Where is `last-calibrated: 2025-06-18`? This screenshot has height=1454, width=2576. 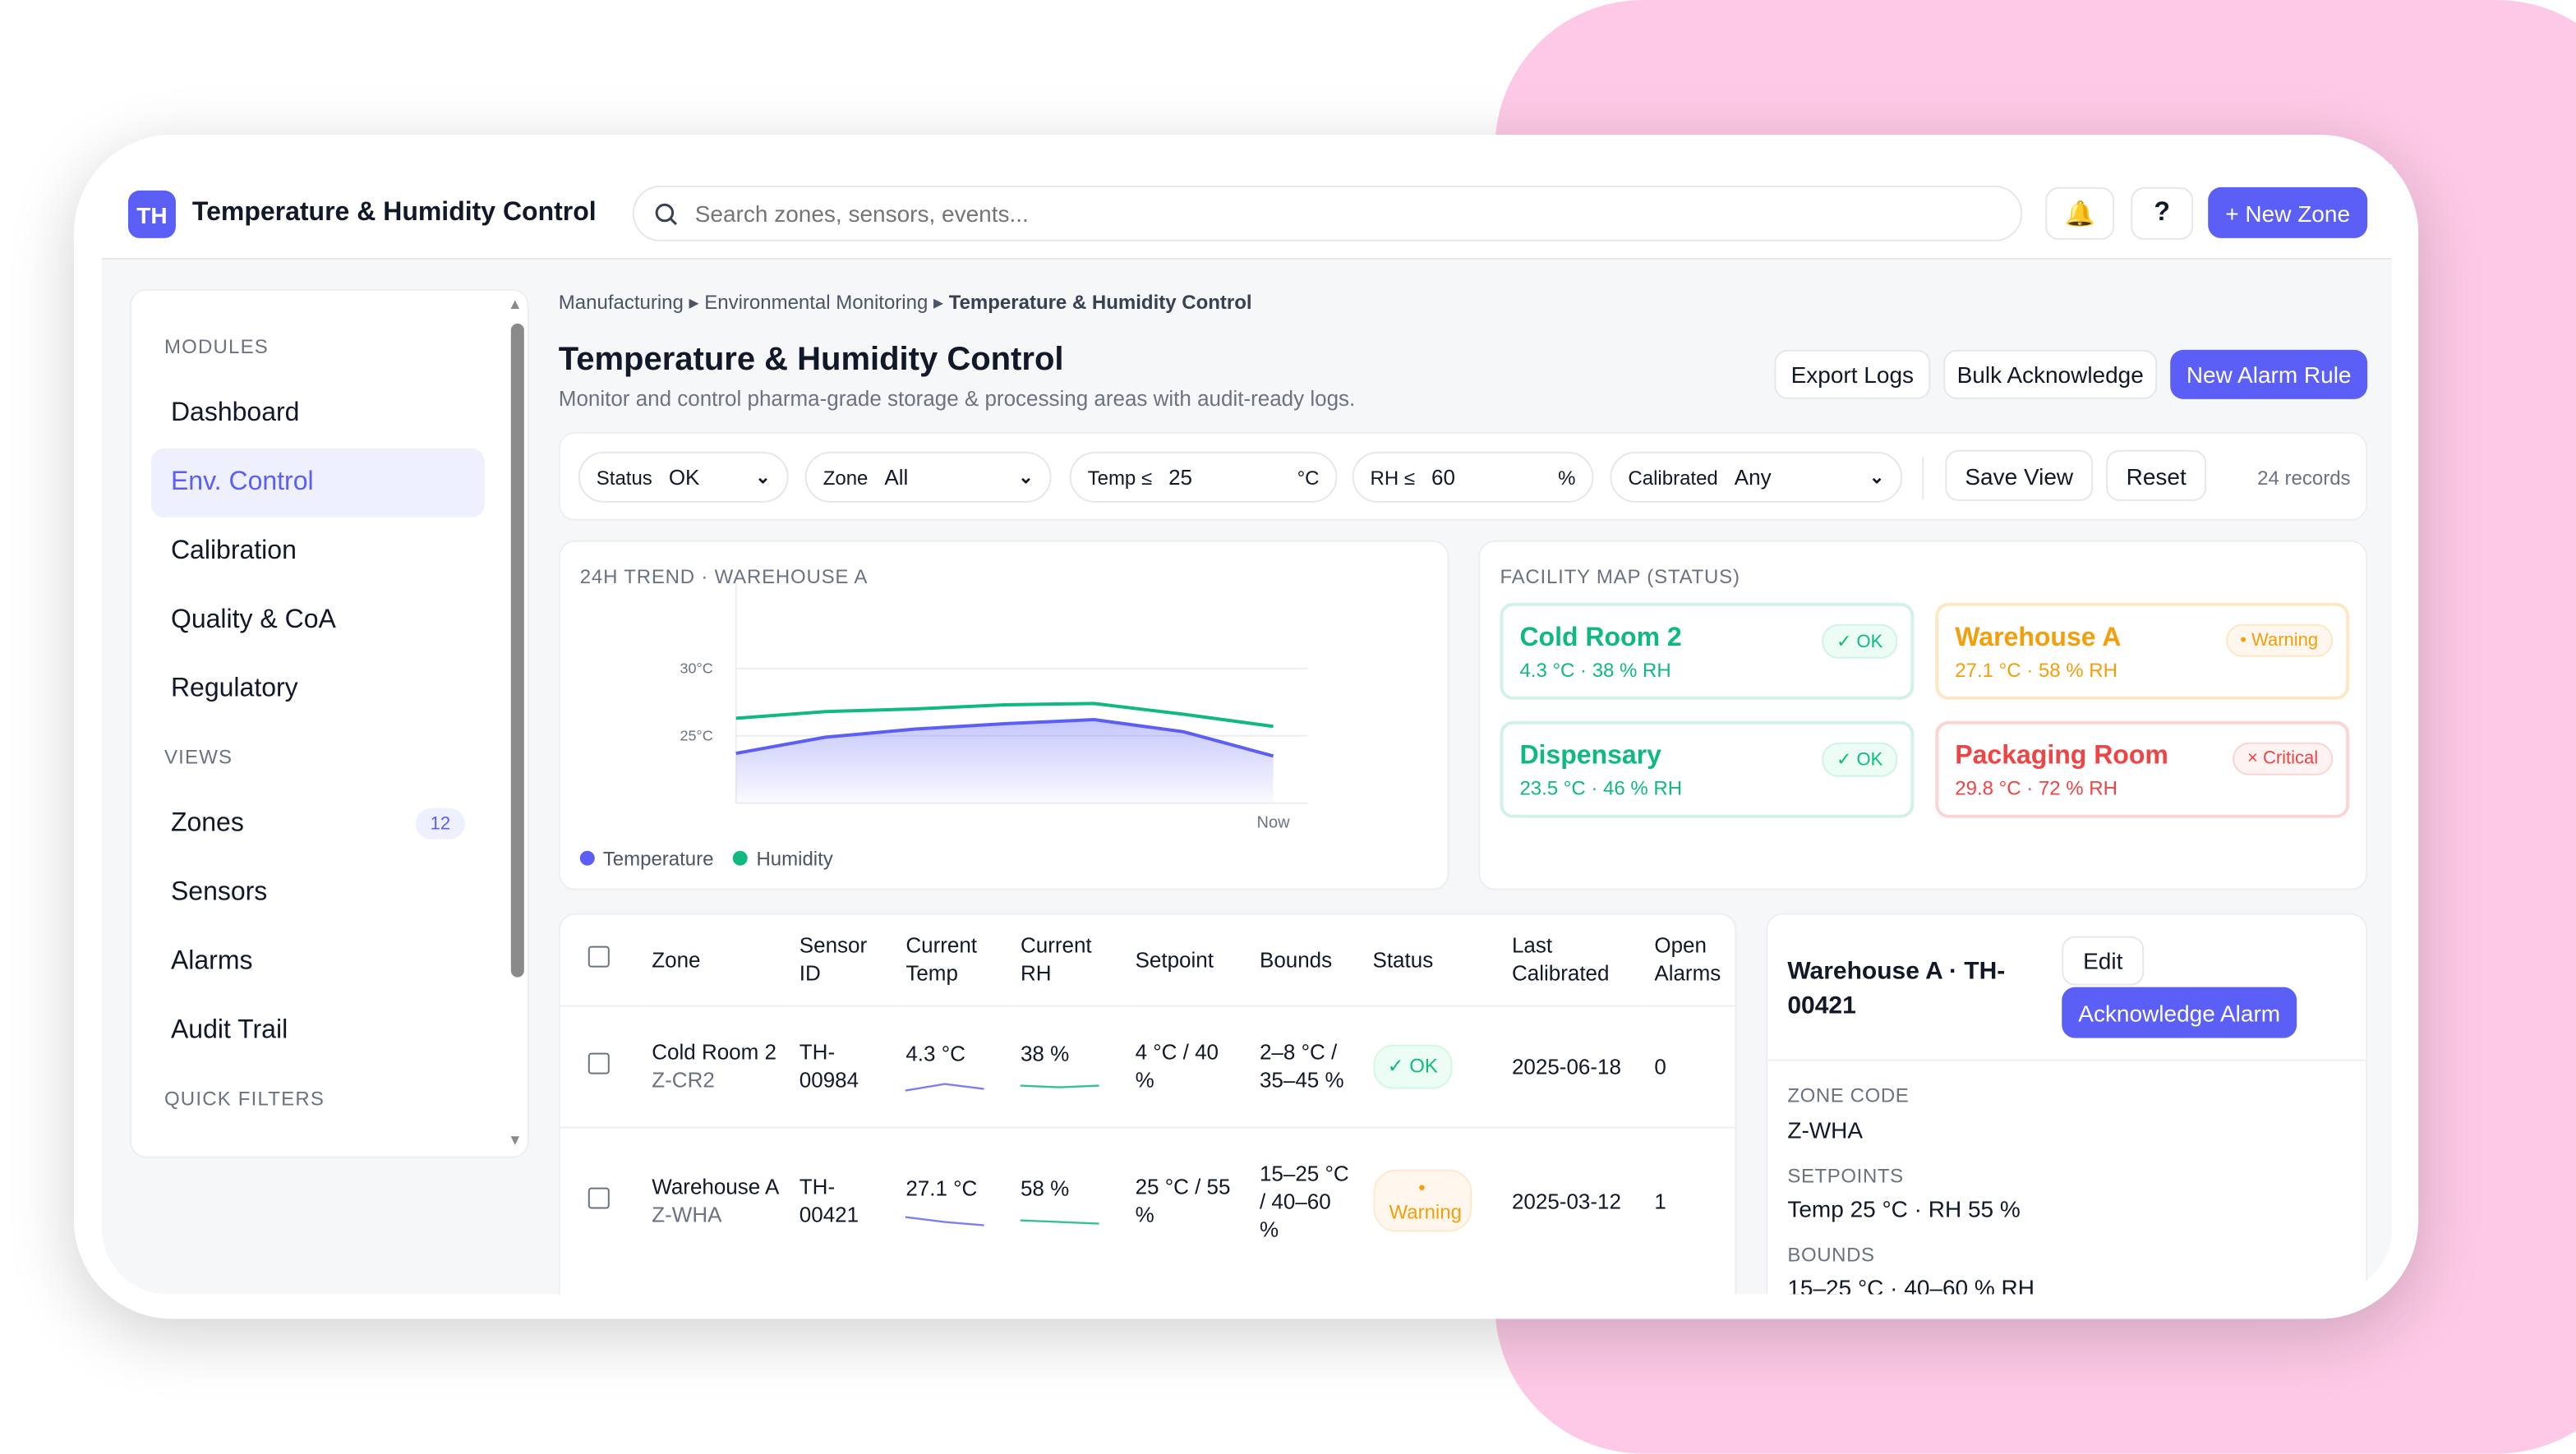
last-calibrated: 2025-06-18 is located at coordinates (1573, 1065).